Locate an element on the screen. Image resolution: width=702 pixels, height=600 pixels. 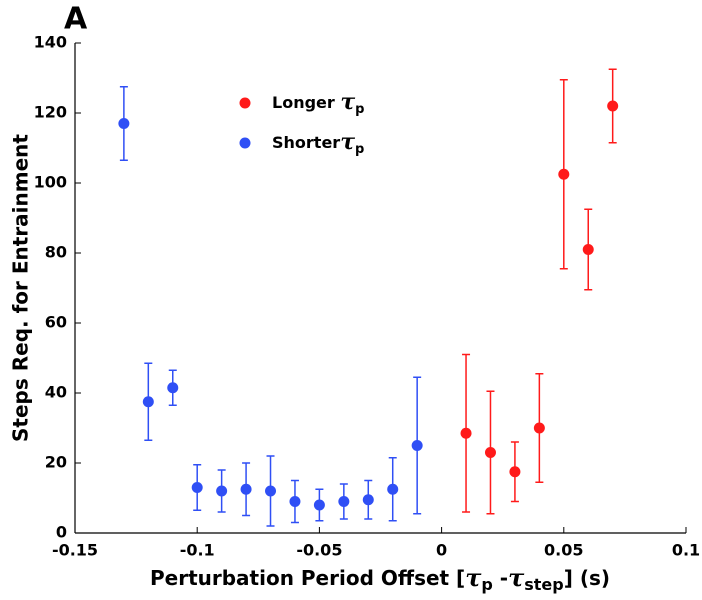
x-label-part: step is located at coordinates (543, 584).